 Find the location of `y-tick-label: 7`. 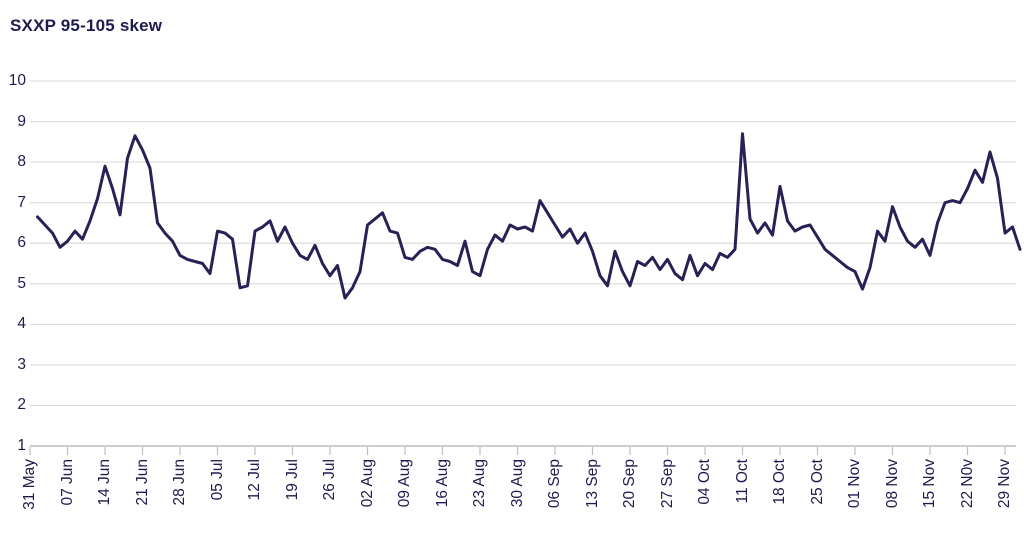

y-tick-label: 7 is located at coordinates (21, 202).